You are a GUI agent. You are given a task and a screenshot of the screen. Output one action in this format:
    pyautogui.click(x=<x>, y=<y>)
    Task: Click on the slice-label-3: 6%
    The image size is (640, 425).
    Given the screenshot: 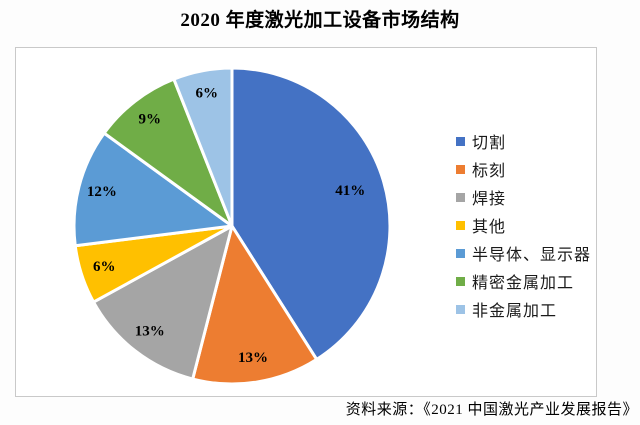 What is the action you would take?
    pyautogui.click(x=104, y=267)
    